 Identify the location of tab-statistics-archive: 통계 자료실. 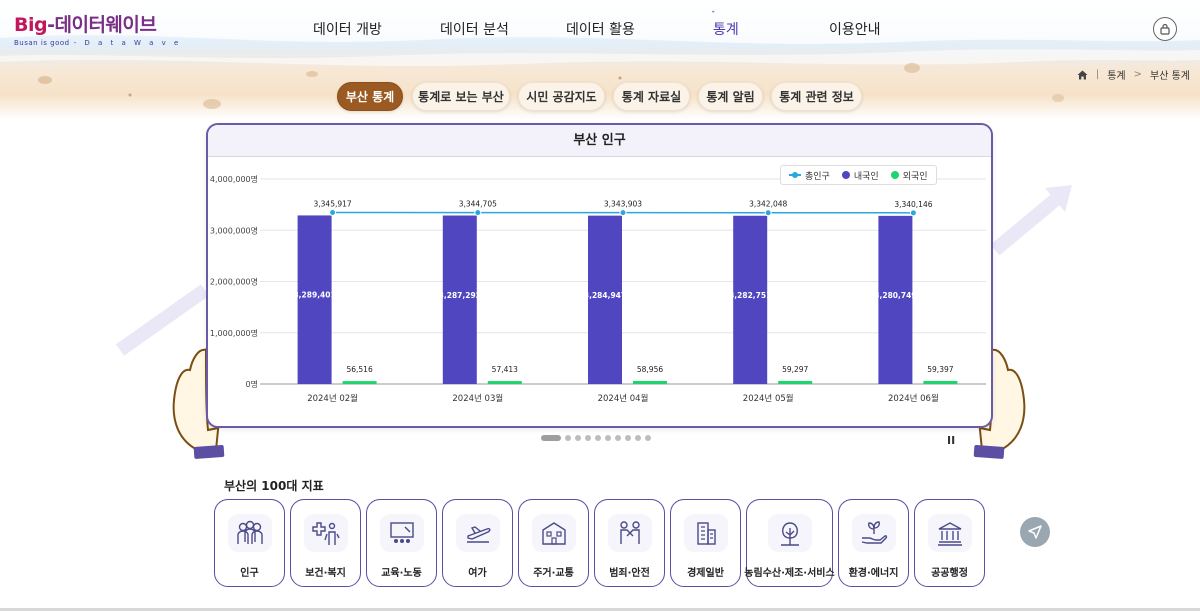
(651, 96).